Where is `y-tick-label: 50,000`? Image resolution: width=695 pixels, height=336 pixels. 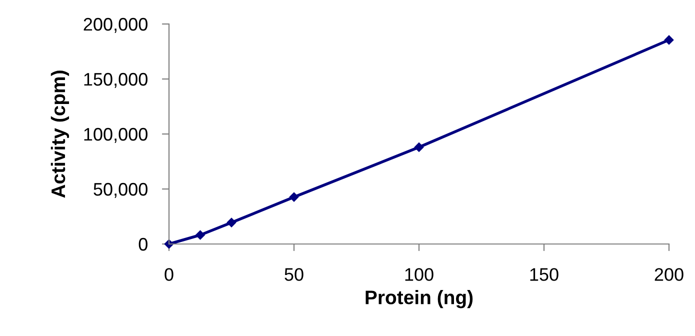
y-tick-label: 50,000 is located at coordinates (121, 190).